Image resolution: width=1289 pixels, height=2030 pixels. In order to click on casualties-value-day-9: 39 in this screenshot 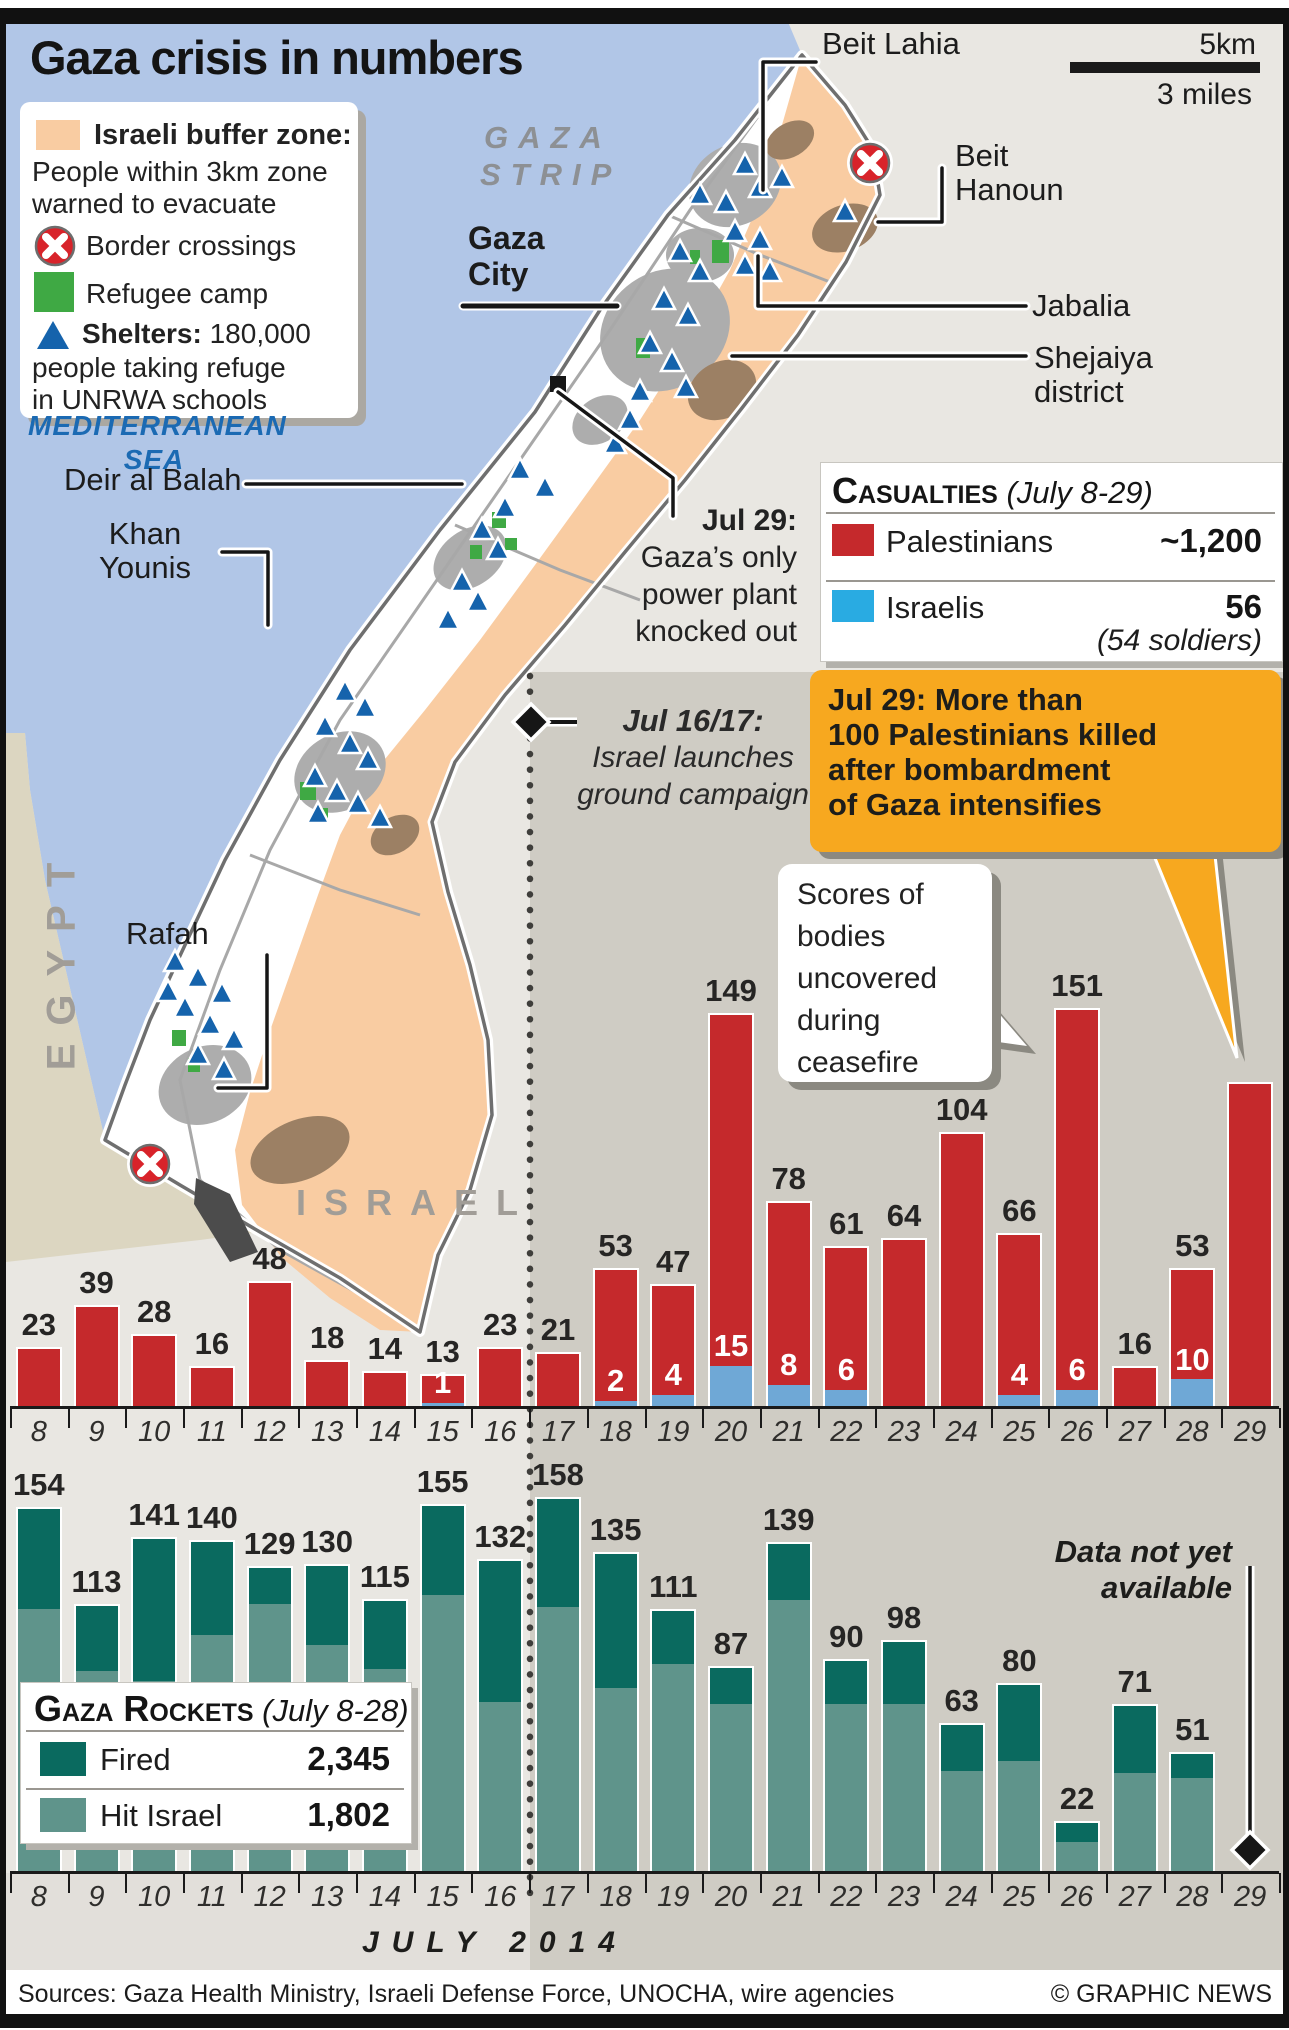, I will do `click(96, 1282)`.